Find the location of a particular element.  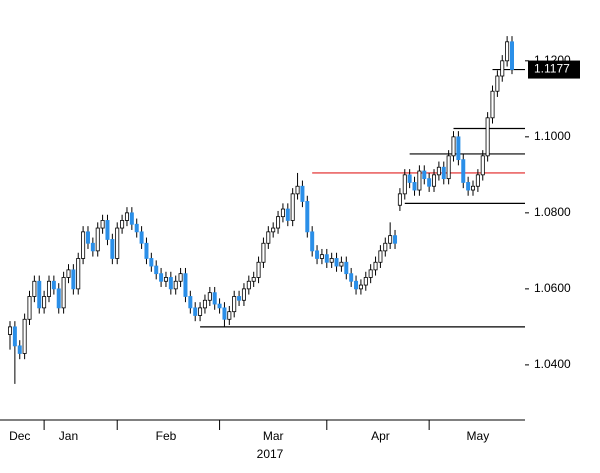

last-price-box is located at coordinates (554, 69).